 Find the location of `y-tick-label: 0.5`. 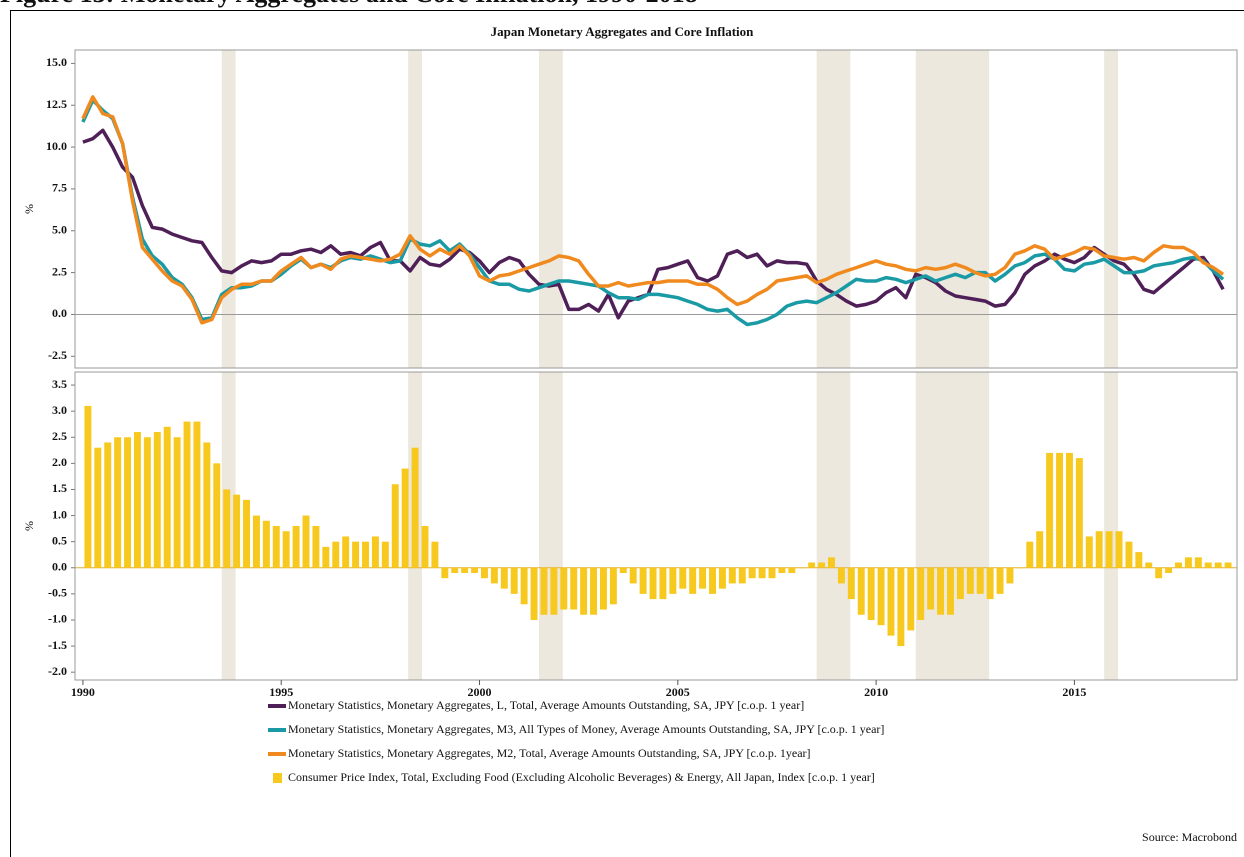

y-tick-label: 0.5 is located at coordinates (59, 540).